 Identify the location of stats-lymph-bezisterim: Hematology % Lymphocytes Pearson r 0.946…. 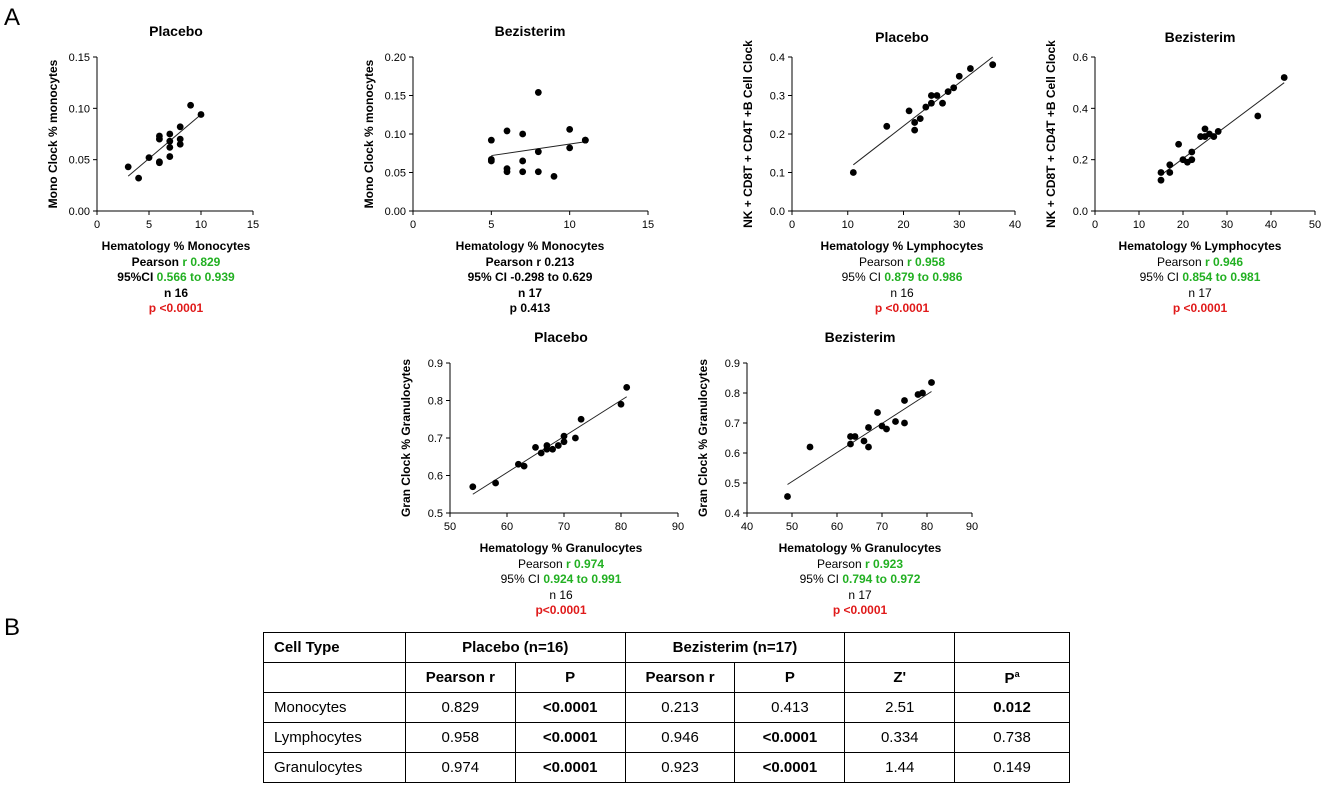
(1200, 278).